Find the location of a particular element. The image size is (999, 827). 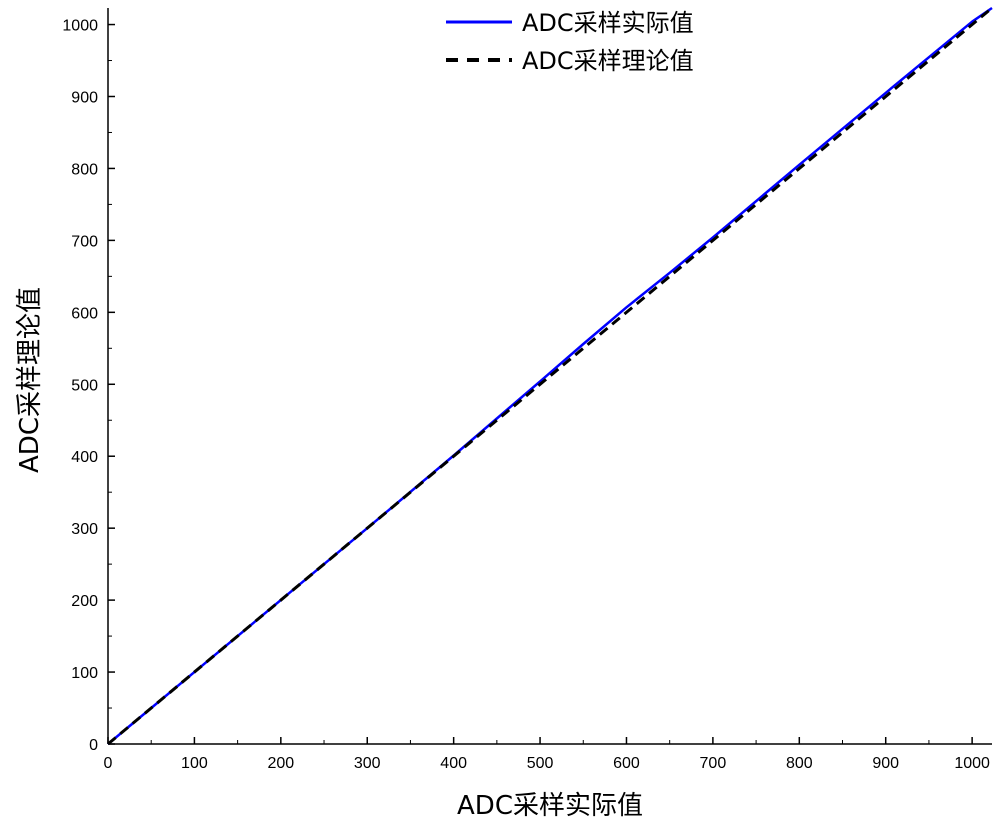

y-tick-label: 300 is located at coordinates (84, 529).